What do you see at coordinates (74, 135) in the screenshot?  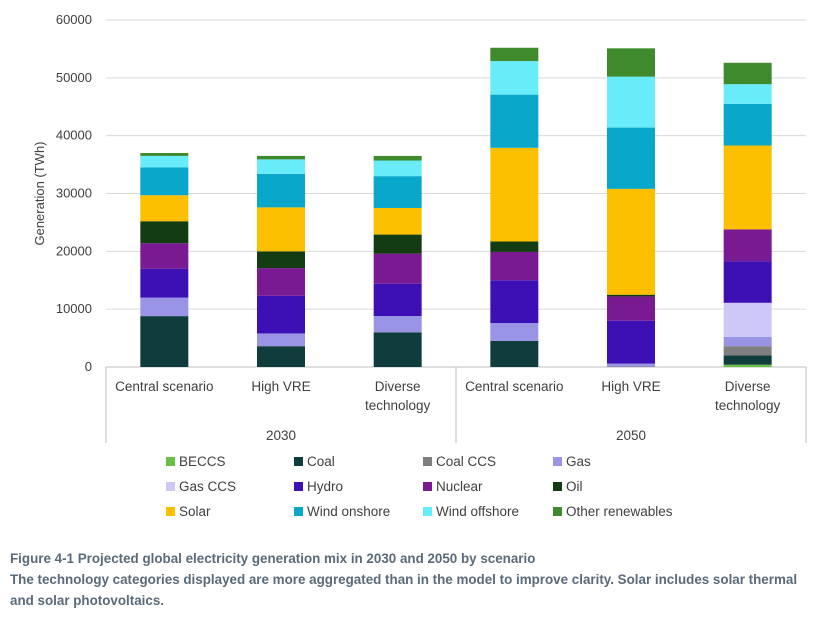 I see `y-tick-label: 40000` at bounding box center [74, 135].